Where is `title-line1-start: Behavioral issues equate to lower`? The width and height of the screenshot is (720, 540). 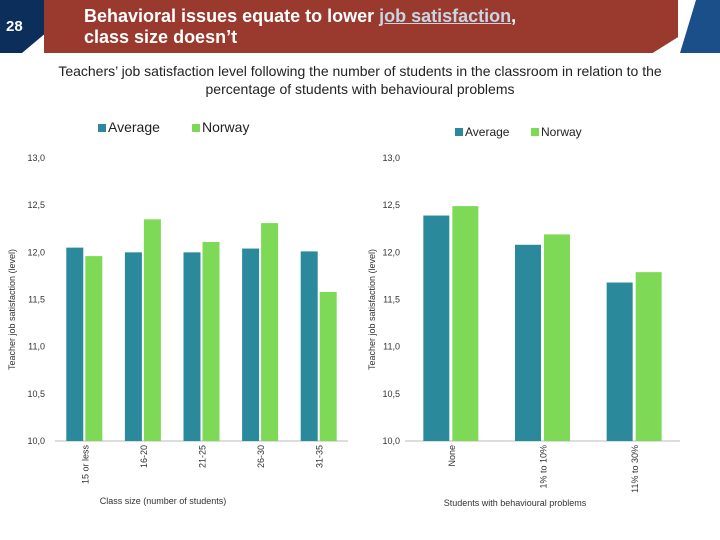
title-line1-start: Behavioral issues equate to lower is located at coordinates (232, 16).